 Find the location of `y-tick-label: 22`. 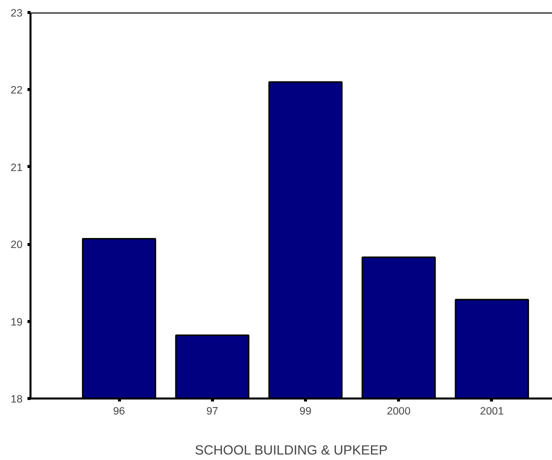

y-tick-label: 22 is located at coordinates (16, 90).